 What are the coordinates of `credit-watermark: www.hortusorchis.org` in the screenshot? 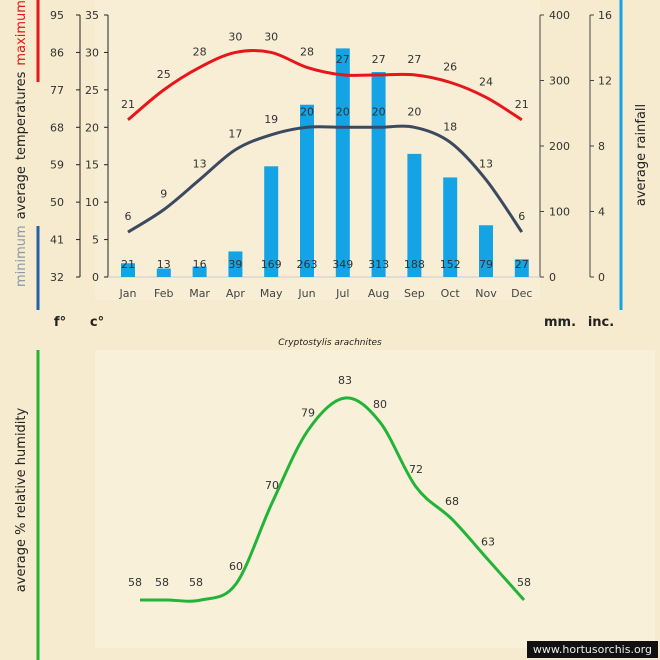 It's located at (592, 649).